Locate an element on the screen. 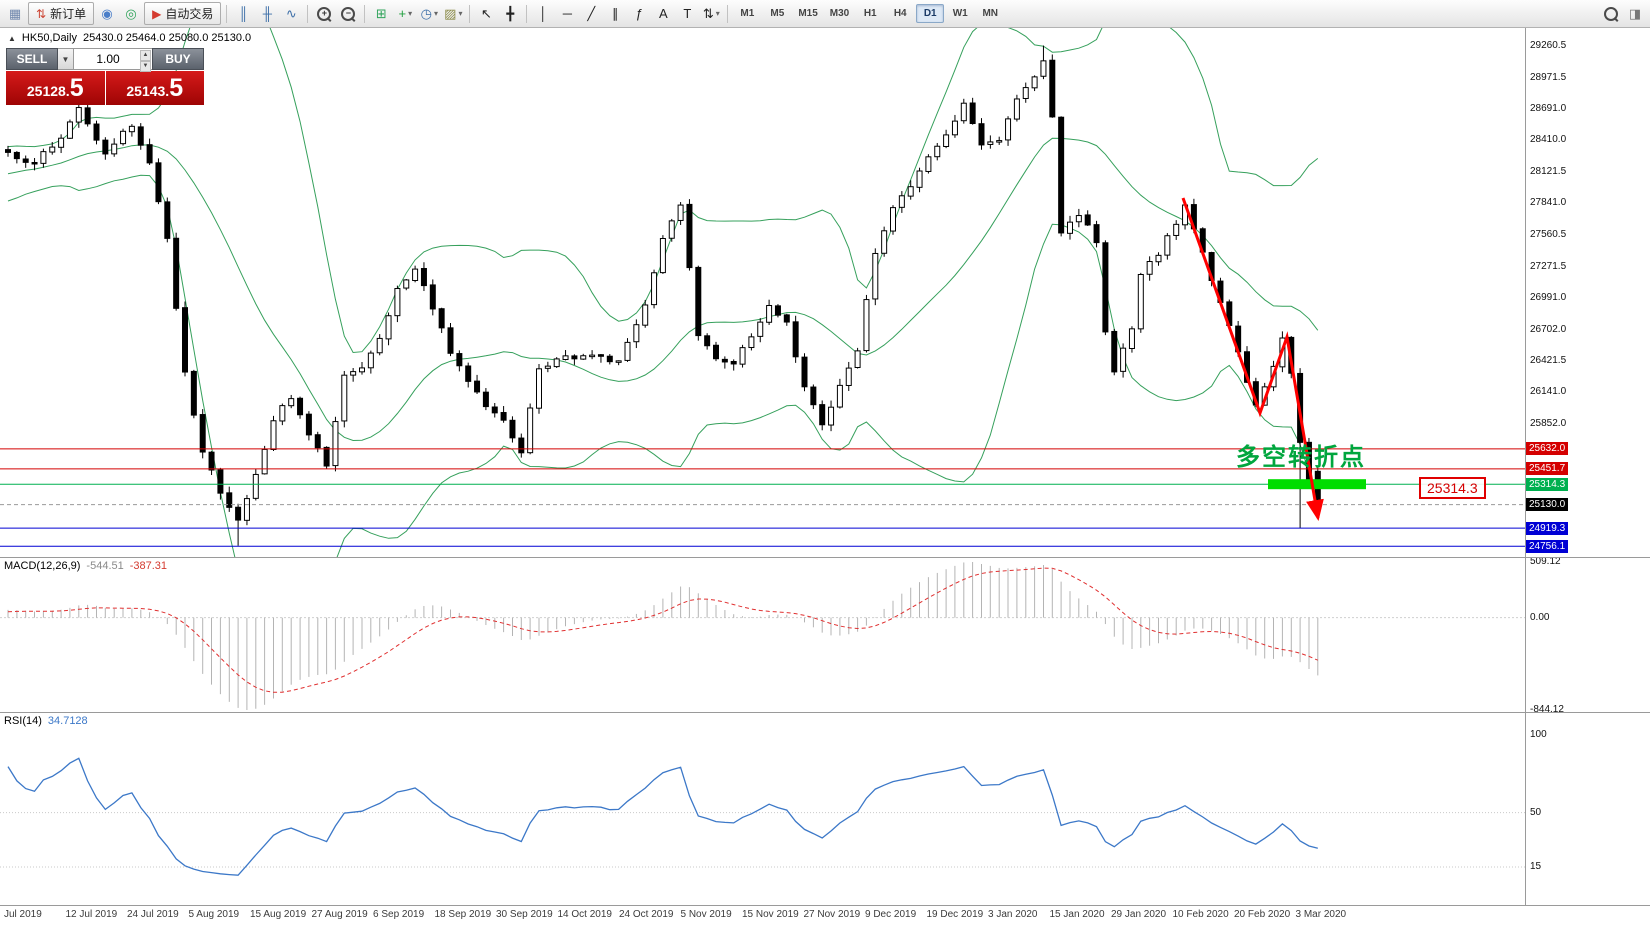 The height and width of the screenshot is (950, 1650). sell-button: SELL is located at coordinates (32, 59).